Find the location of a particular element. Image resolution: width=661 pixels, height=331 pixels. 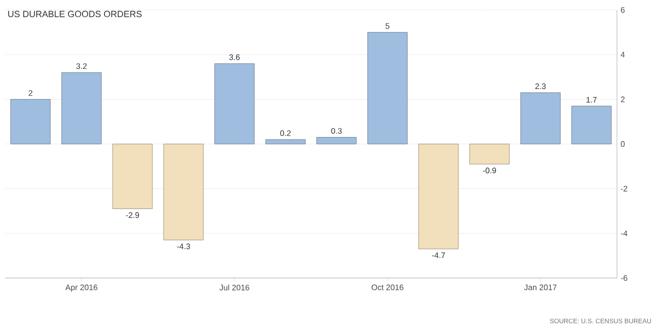

y-tick-label: 4 is located at coordinates (622, 55).